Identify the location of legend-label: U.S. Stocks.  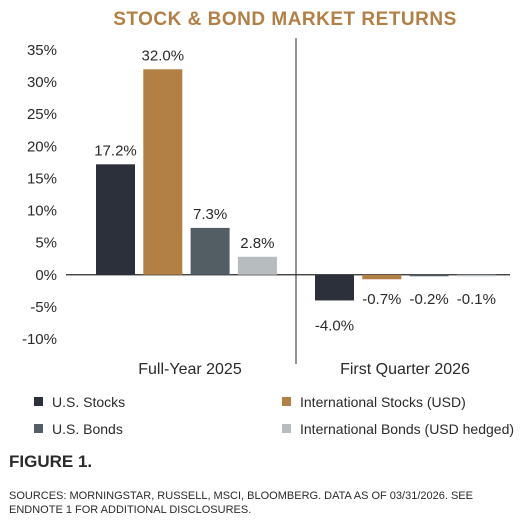
(88, 402).